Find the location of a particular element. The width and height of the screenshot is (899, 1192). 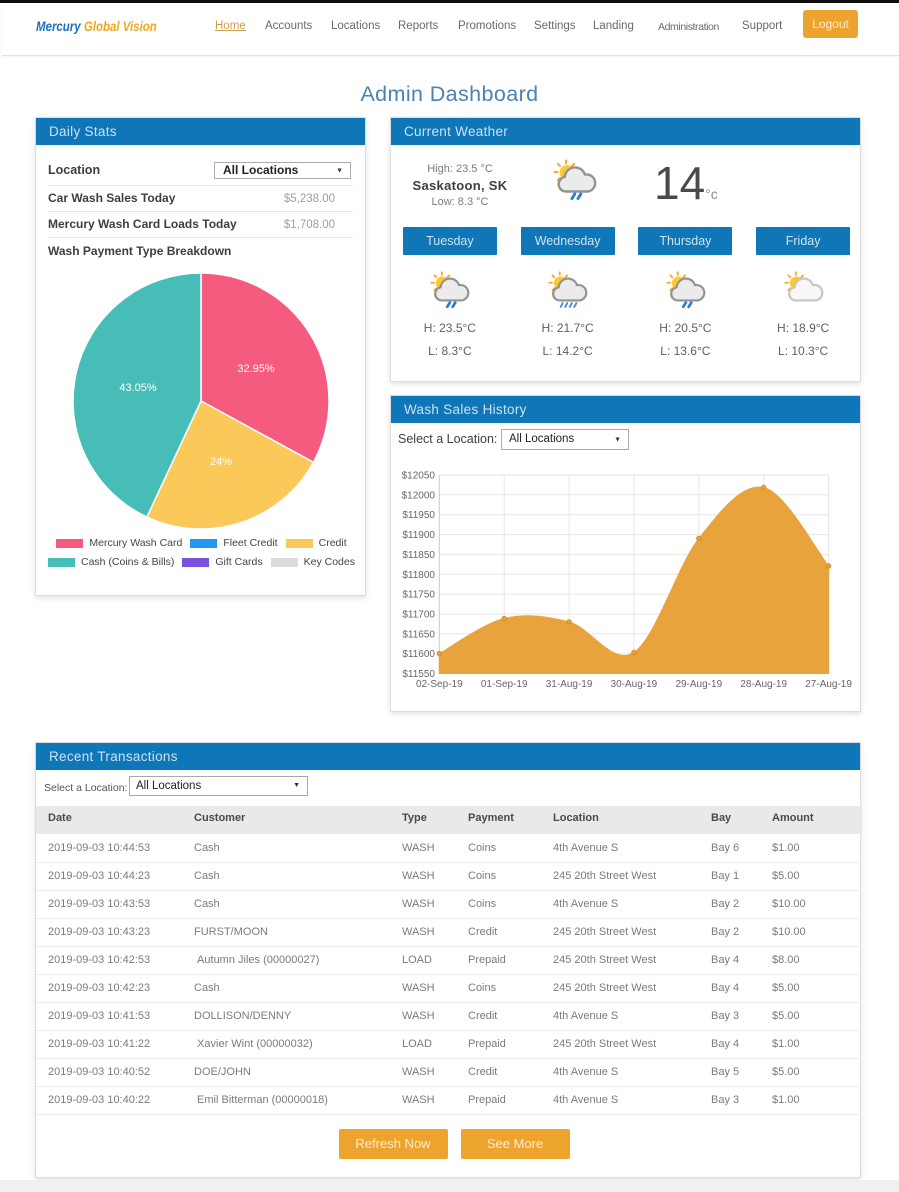

svg-text: 01-Sep-19 is located at coordinates (504, 684).